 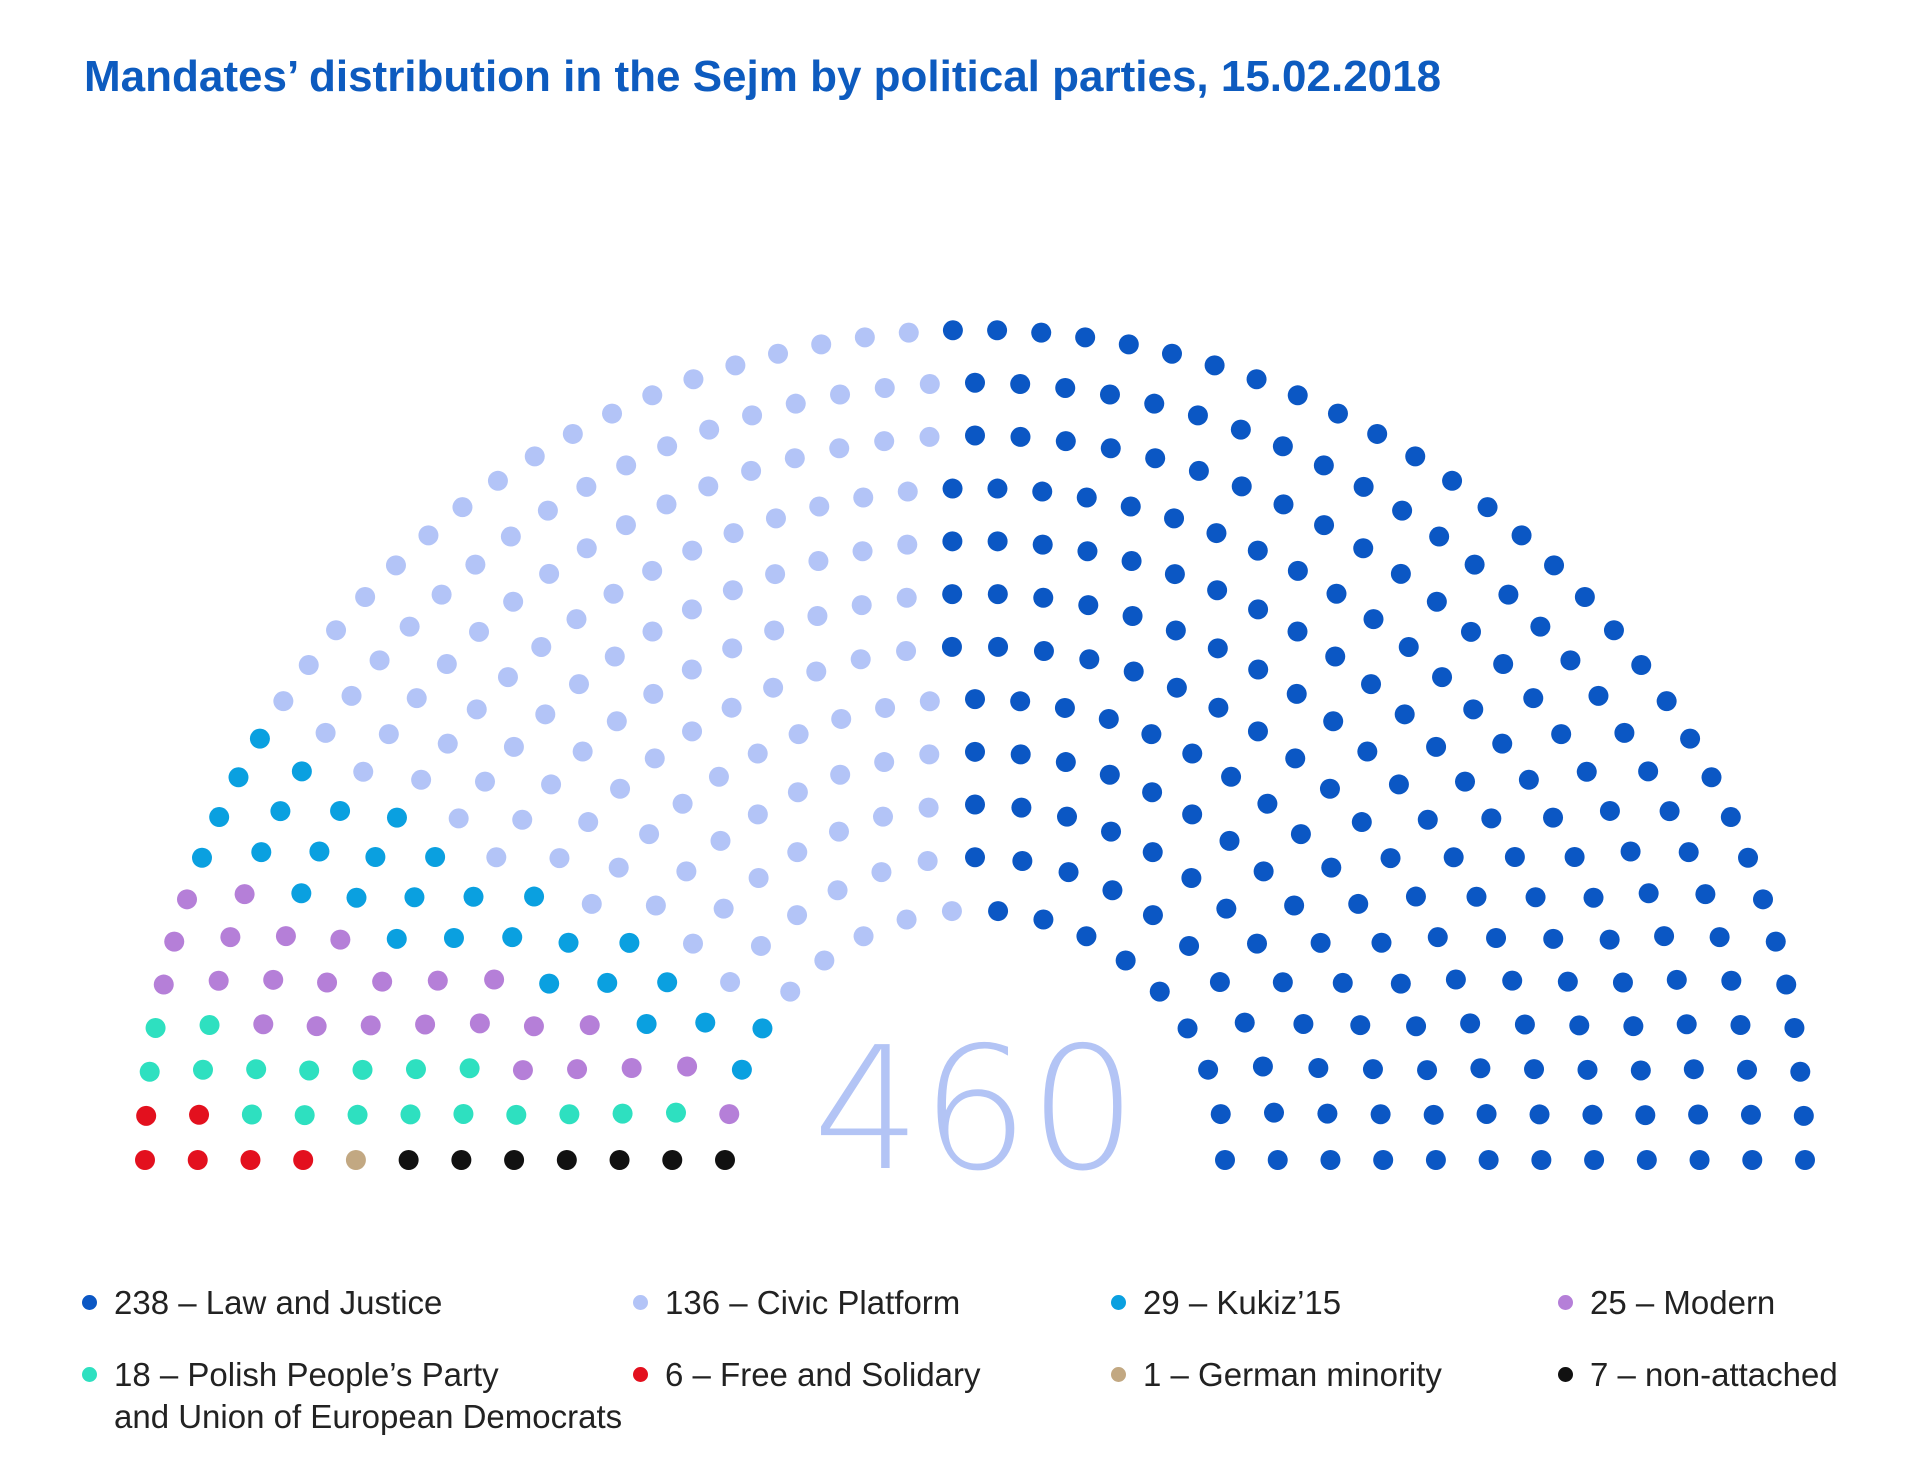 I want to click on legend-label: 136 – Civic Platform, so click(x=813, y=1302).